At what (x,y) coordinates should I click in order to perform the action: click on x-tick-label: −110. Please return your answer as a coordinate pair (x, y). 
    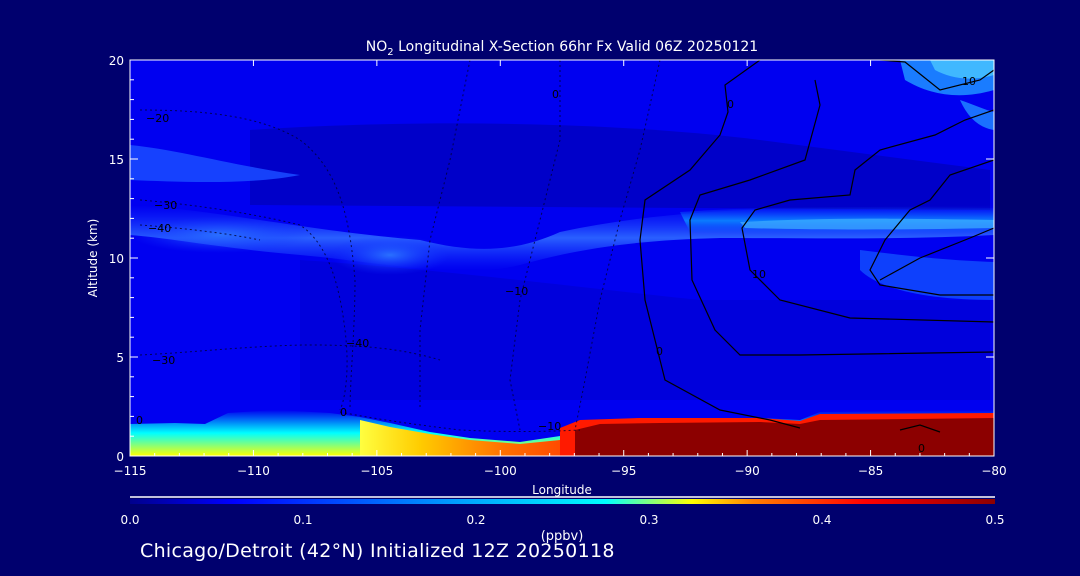
    Looking at the image, I should click on (253, 471).